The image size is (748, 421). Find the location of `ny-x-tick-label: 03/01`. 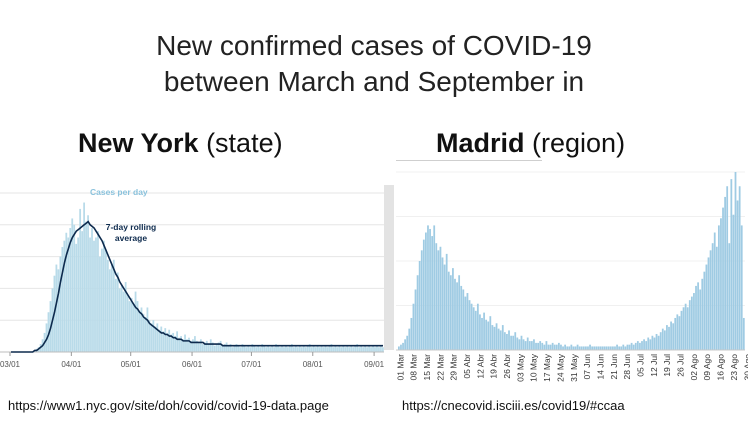

ny-x-tick-label: 03/01 is located at coordinates (10, 364).